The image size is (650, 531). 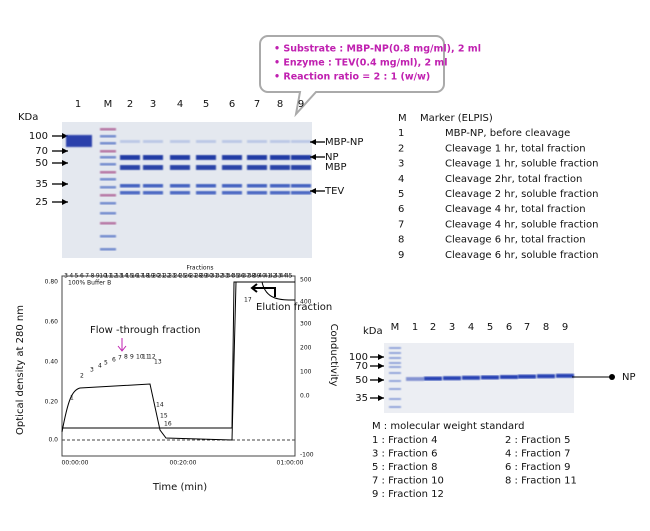 I want to click on legend-text: Cleavage 6 hr, soluble fraction, so click(x=521, y=255).